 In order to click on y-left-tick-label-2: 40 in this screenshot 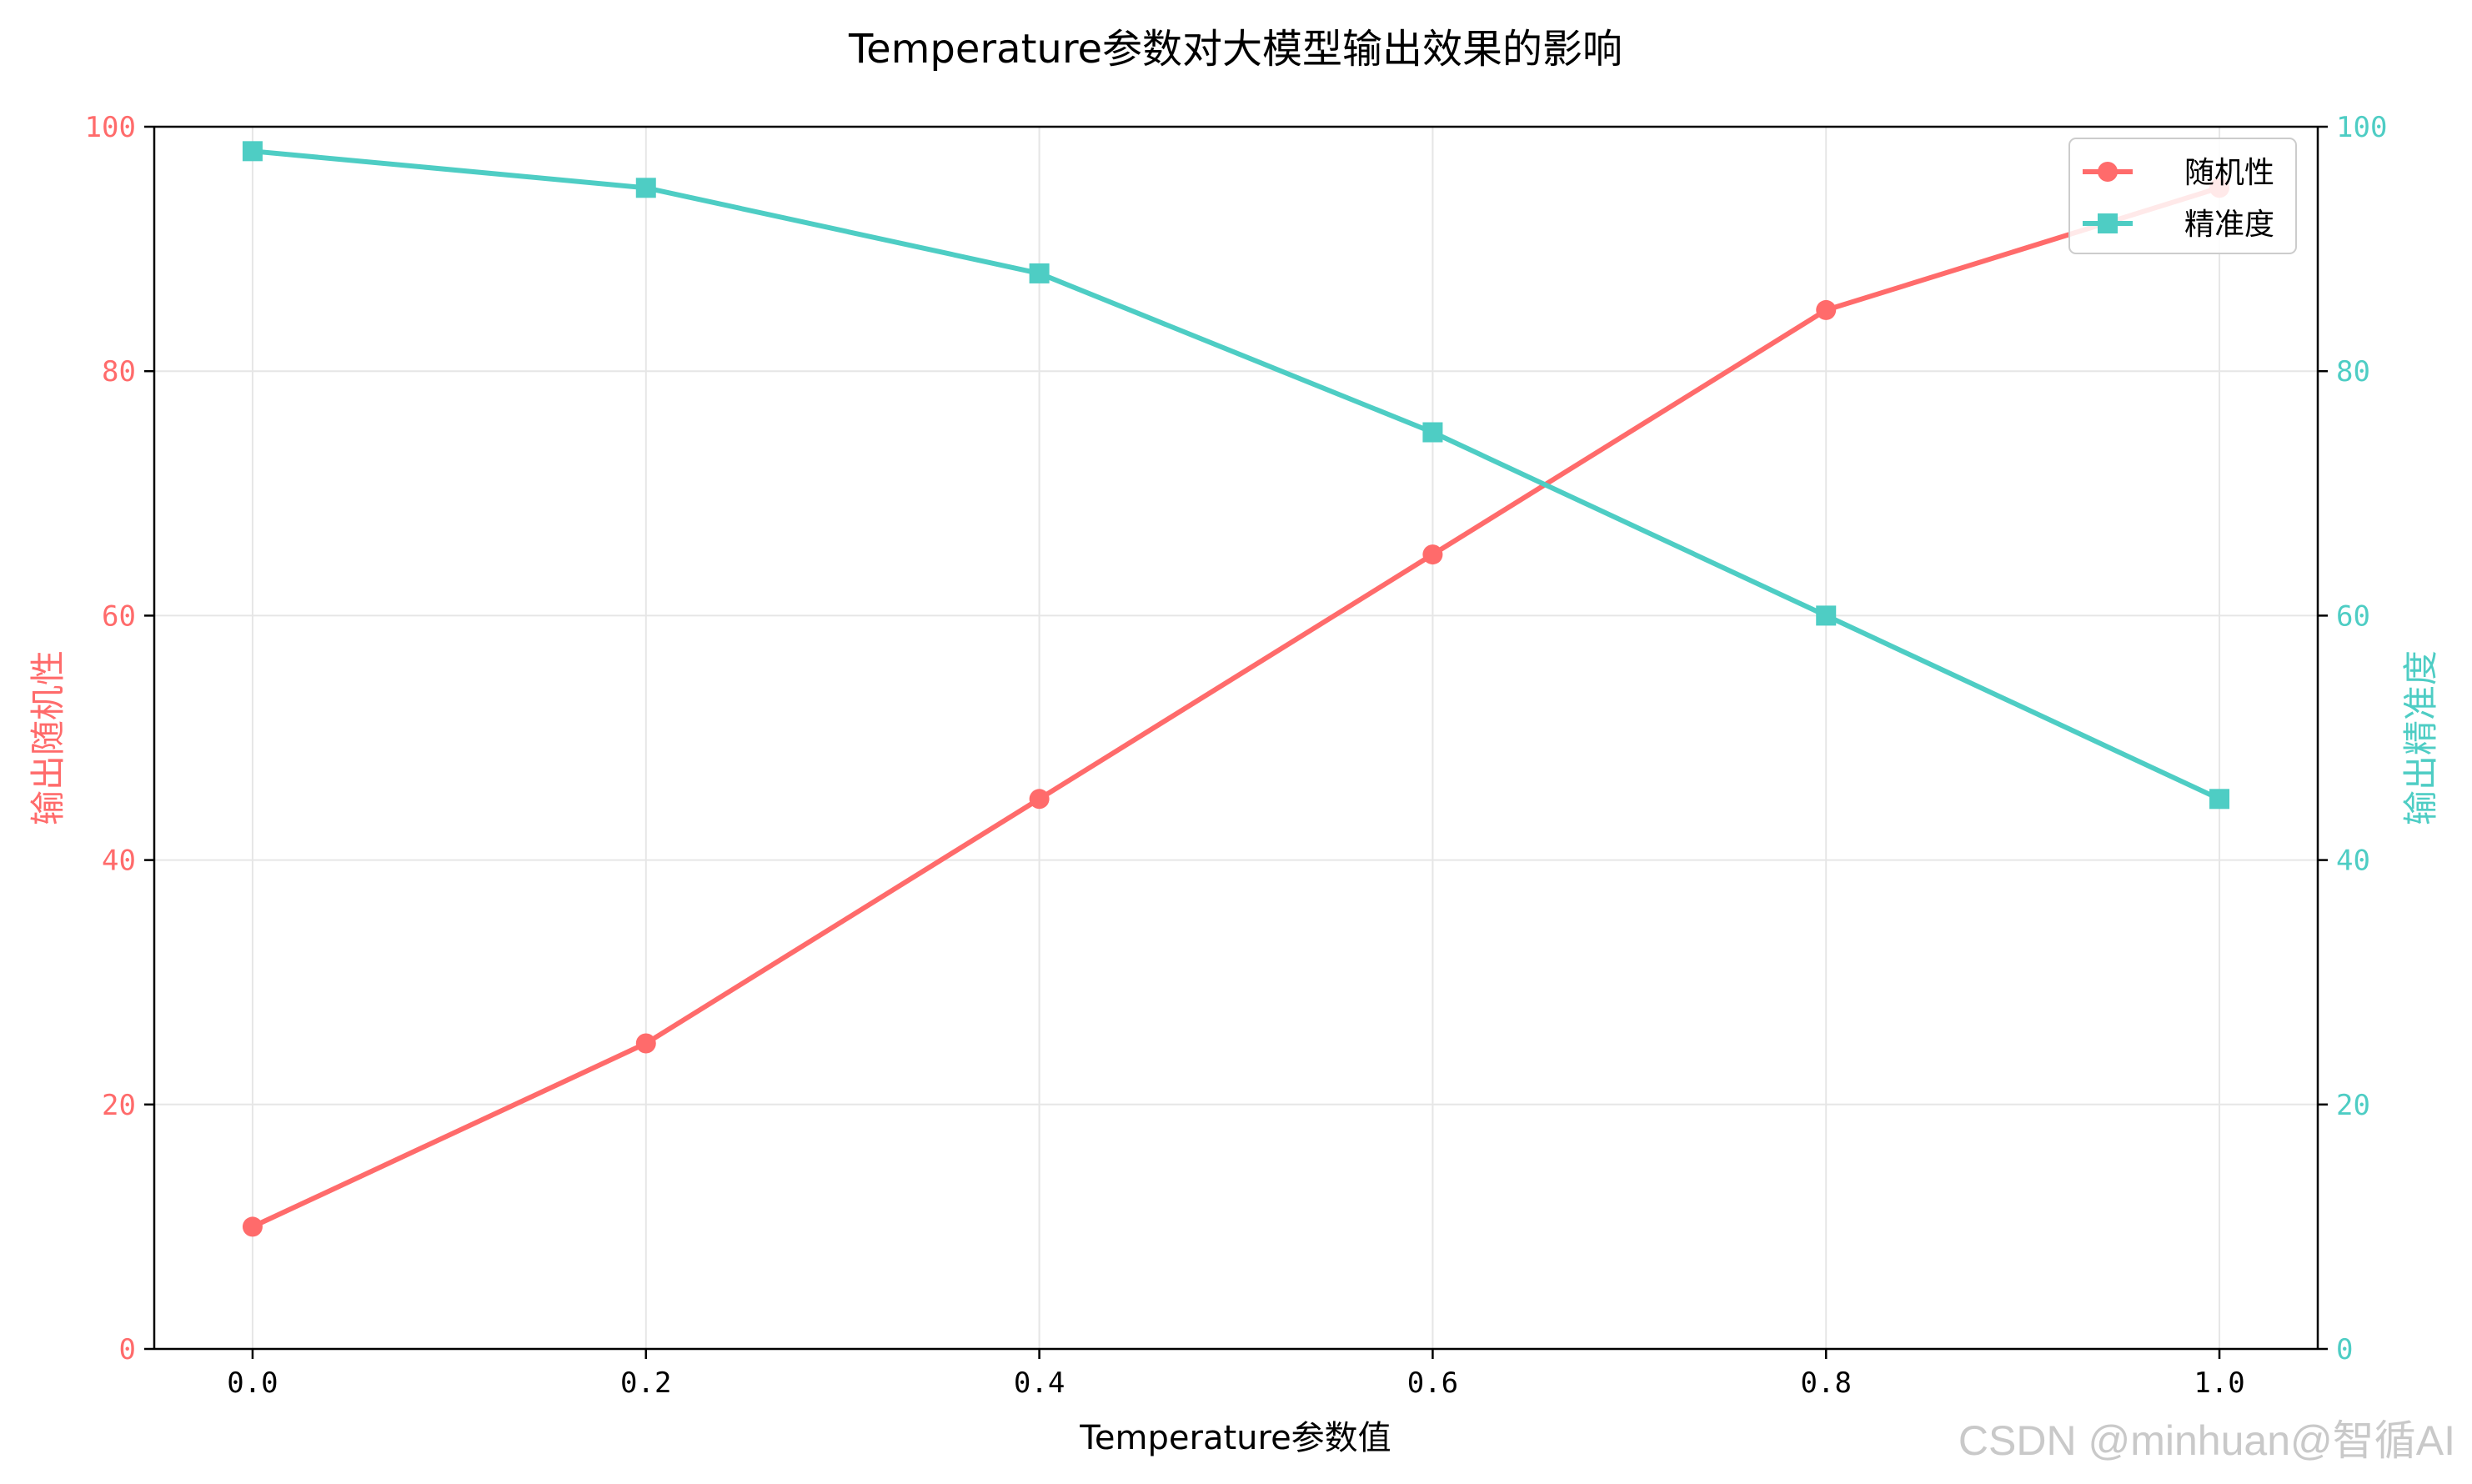, I will do `click(119, 861)`.